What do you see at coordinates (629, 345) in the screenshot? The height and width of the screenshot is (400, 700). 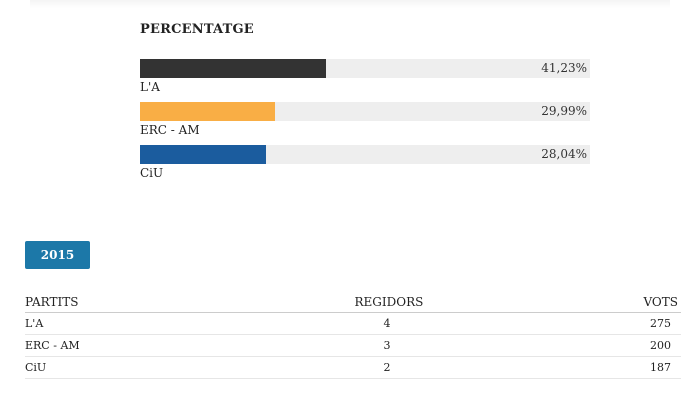 I see `cell-votes: 200` at bounding box center [629, 345].